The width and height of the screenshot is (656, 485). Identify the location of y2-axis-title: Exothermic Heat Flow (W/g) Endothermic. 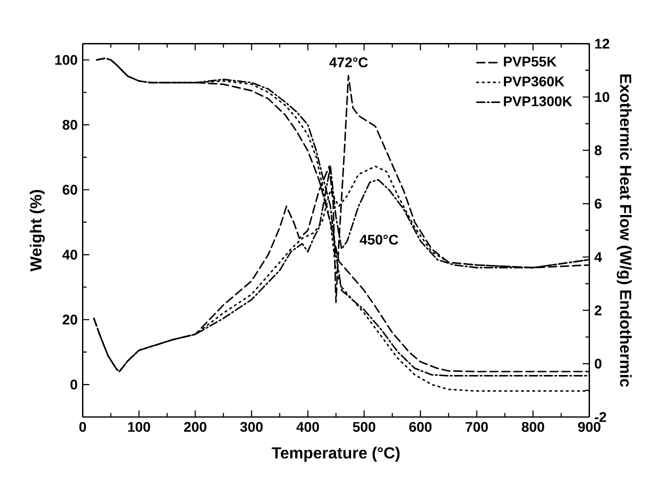
(624, 230).